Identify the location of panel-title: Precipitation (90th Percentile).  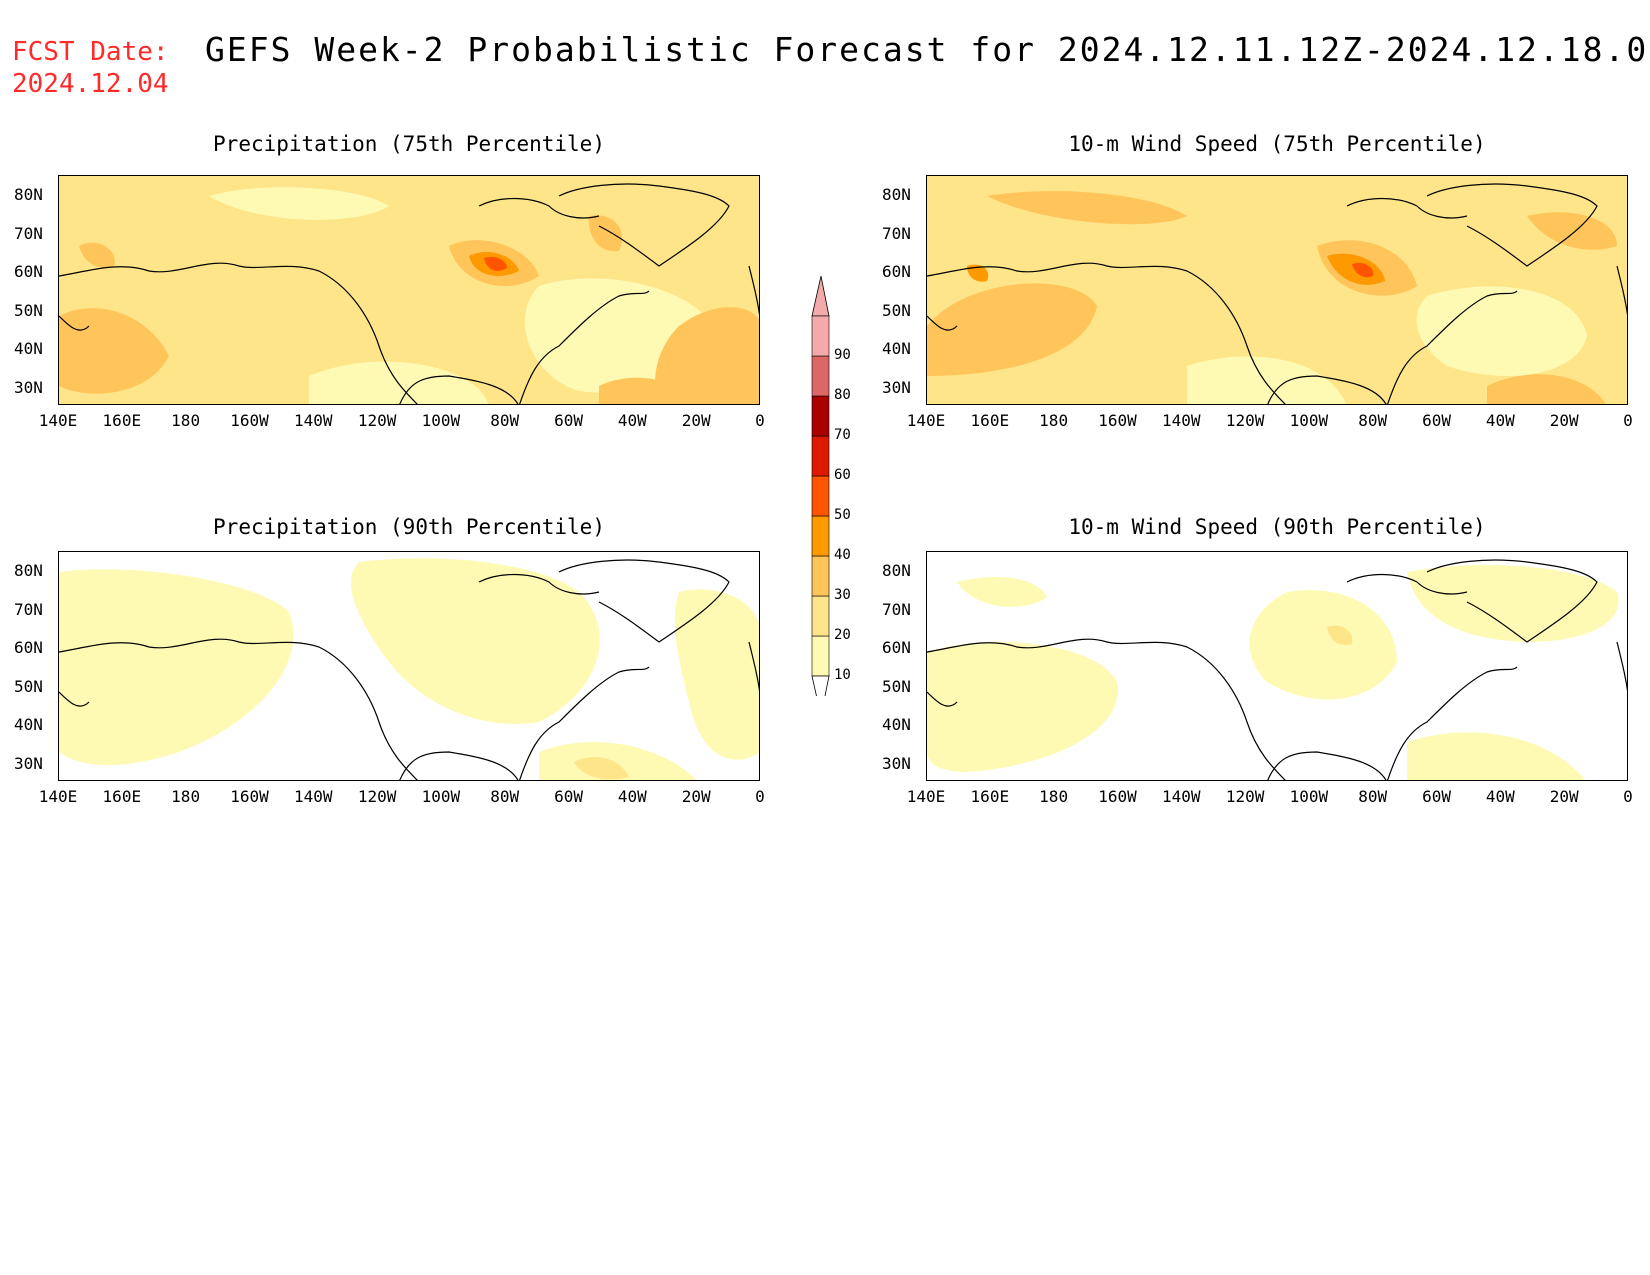
(409, 527).